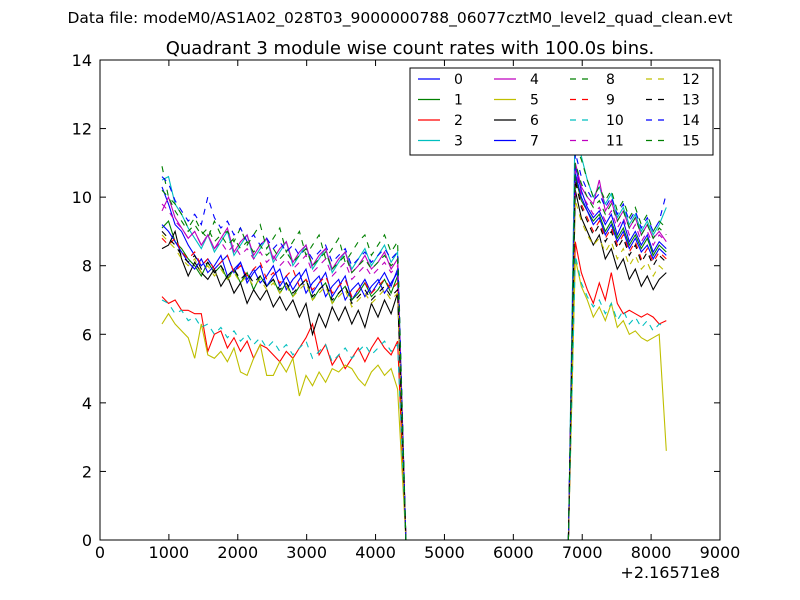 Image resolution: width=800 pixels, height=600 pixels. I want to click on legend-label-9: 9, so click(610, 101).